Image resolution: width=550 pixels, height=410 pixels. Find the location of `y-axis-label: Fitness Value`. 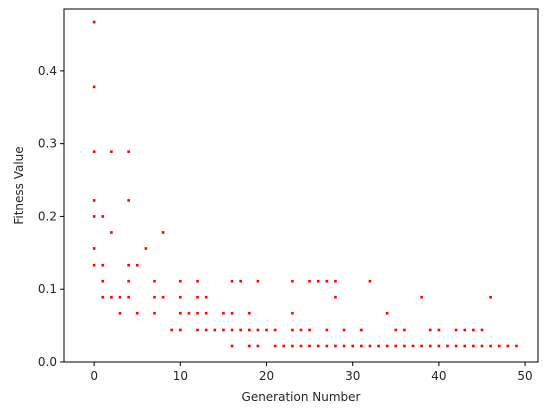

y-axis-label: Fitness Value is located at coordinates (19, 185).